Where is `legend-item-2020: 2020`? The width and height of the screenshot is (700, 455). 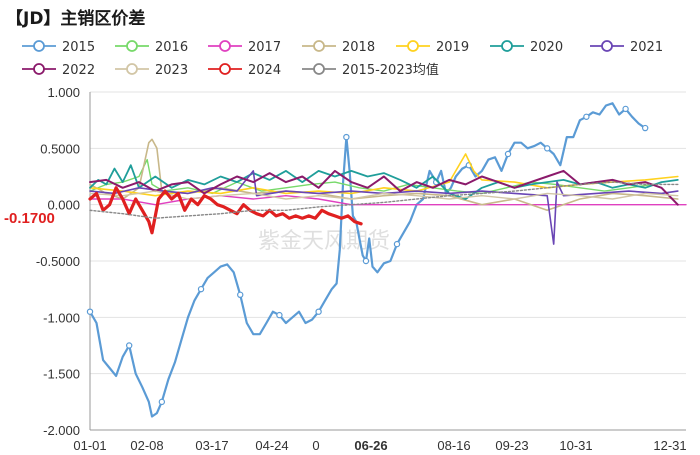 legend-item-2020: 2020 is located at coordinates (526, 47).